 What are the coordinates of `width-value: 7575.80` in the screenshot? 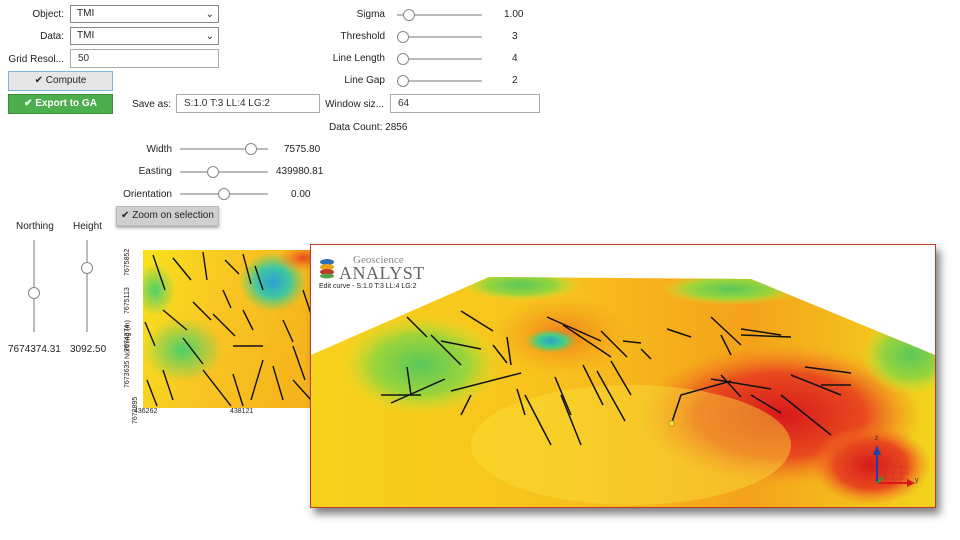 It's located at (302, 149).